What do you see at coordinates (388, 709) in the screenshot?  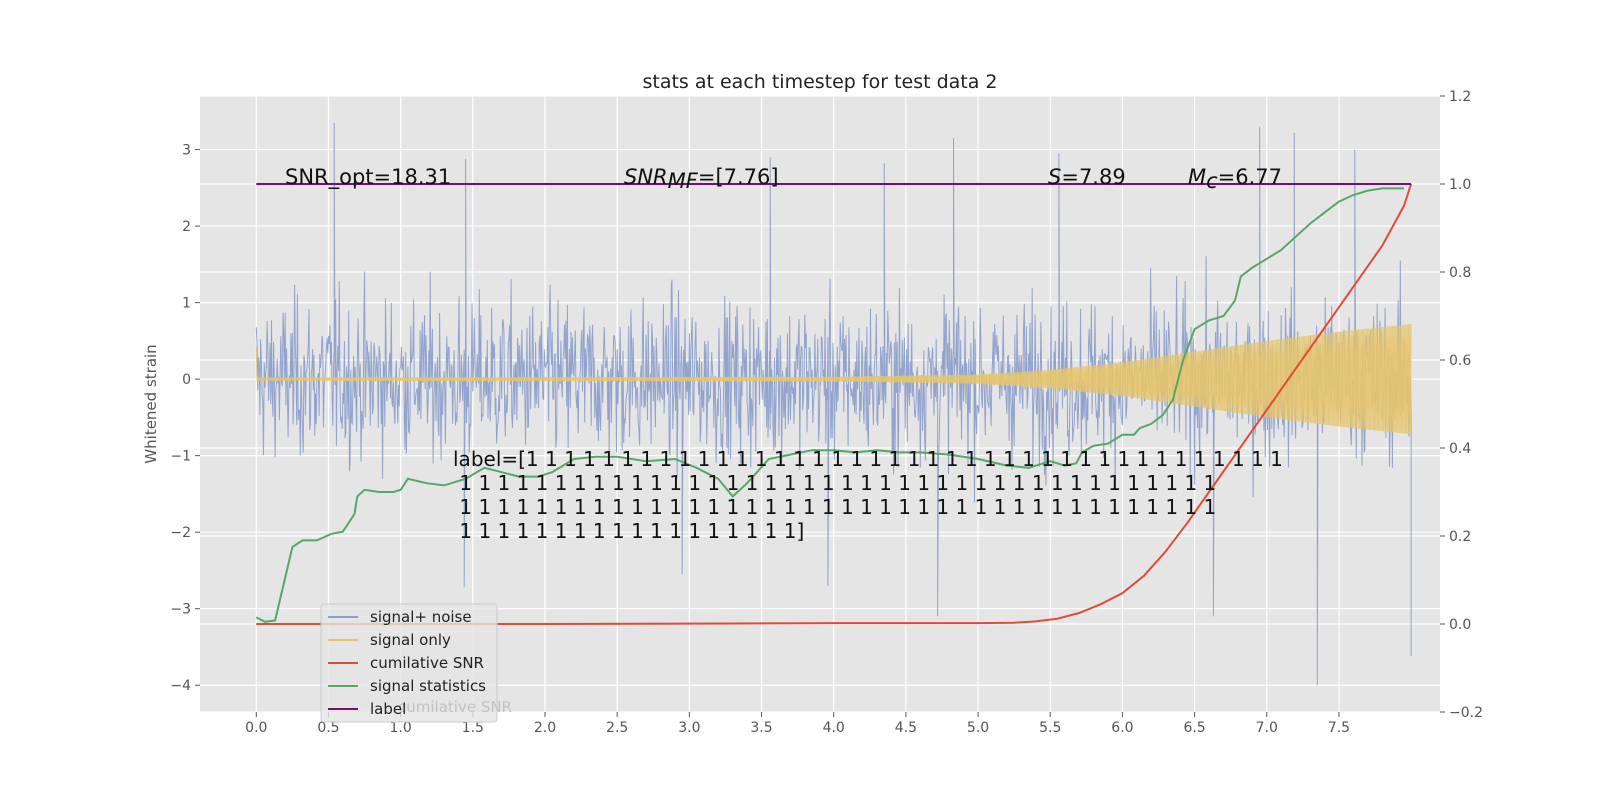 I see `legend-label-label: label` at bounding box center [388, 709].